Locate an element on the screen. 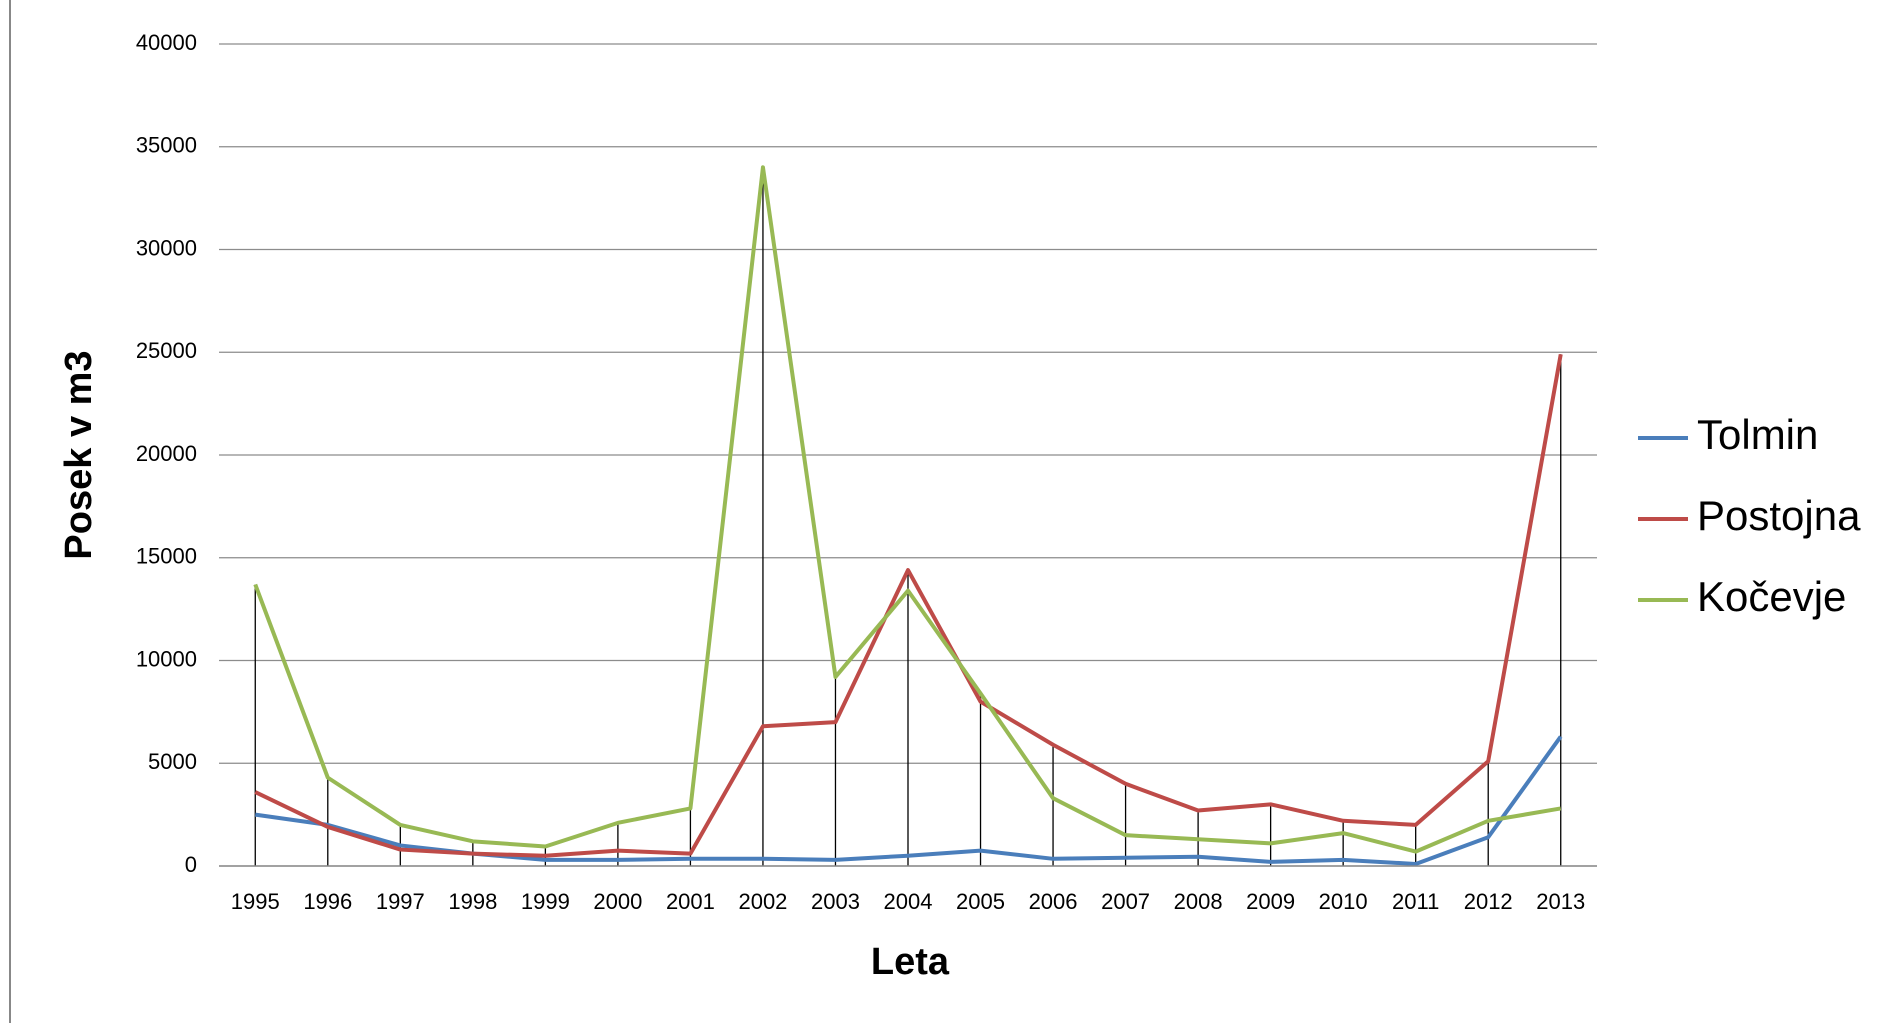  x-tick-label: 2011 is located at coordinates (1415, 901).